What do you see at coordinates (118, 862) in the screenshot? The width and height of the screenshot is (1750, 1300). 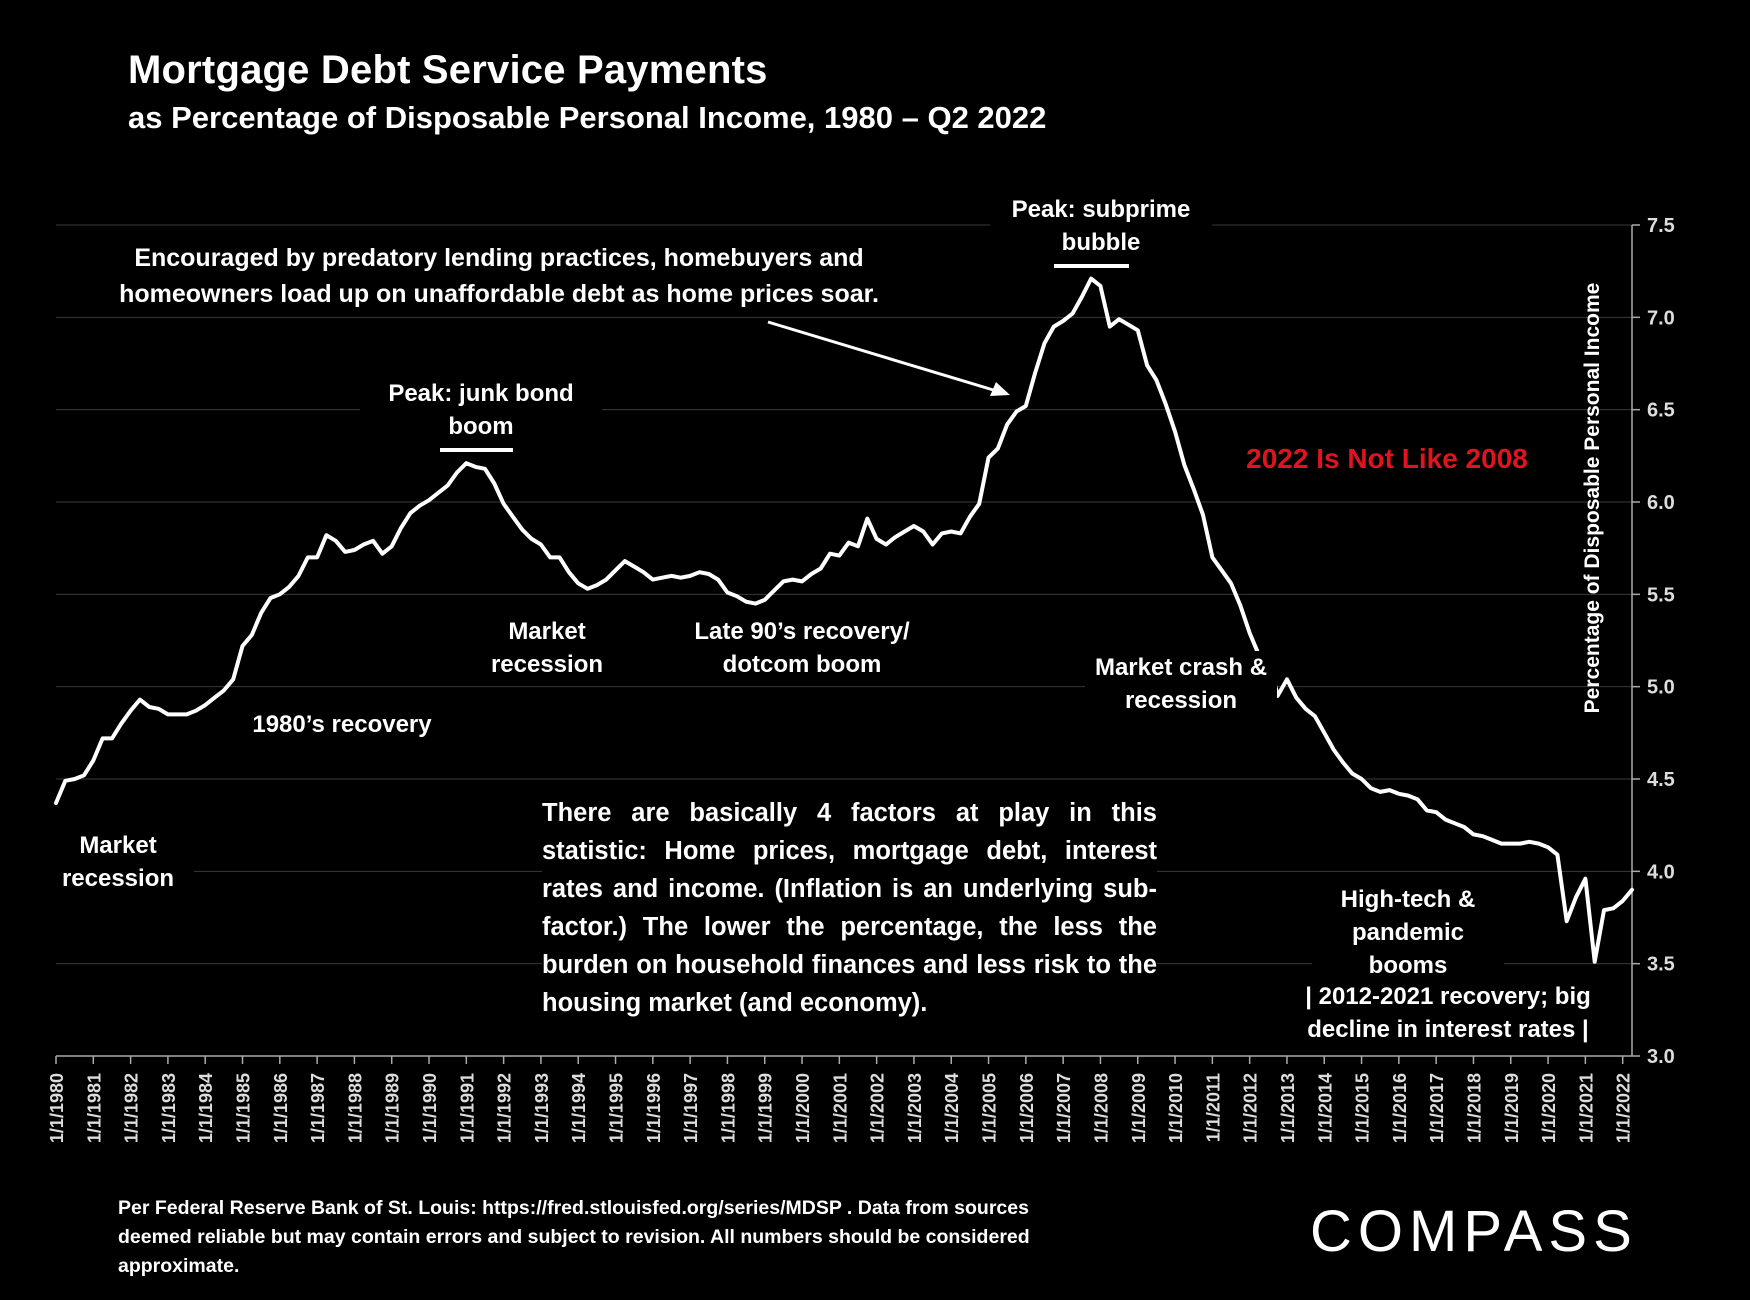 I see `annotation-recession-1980: Market recession` at bounding box center [118, 862].